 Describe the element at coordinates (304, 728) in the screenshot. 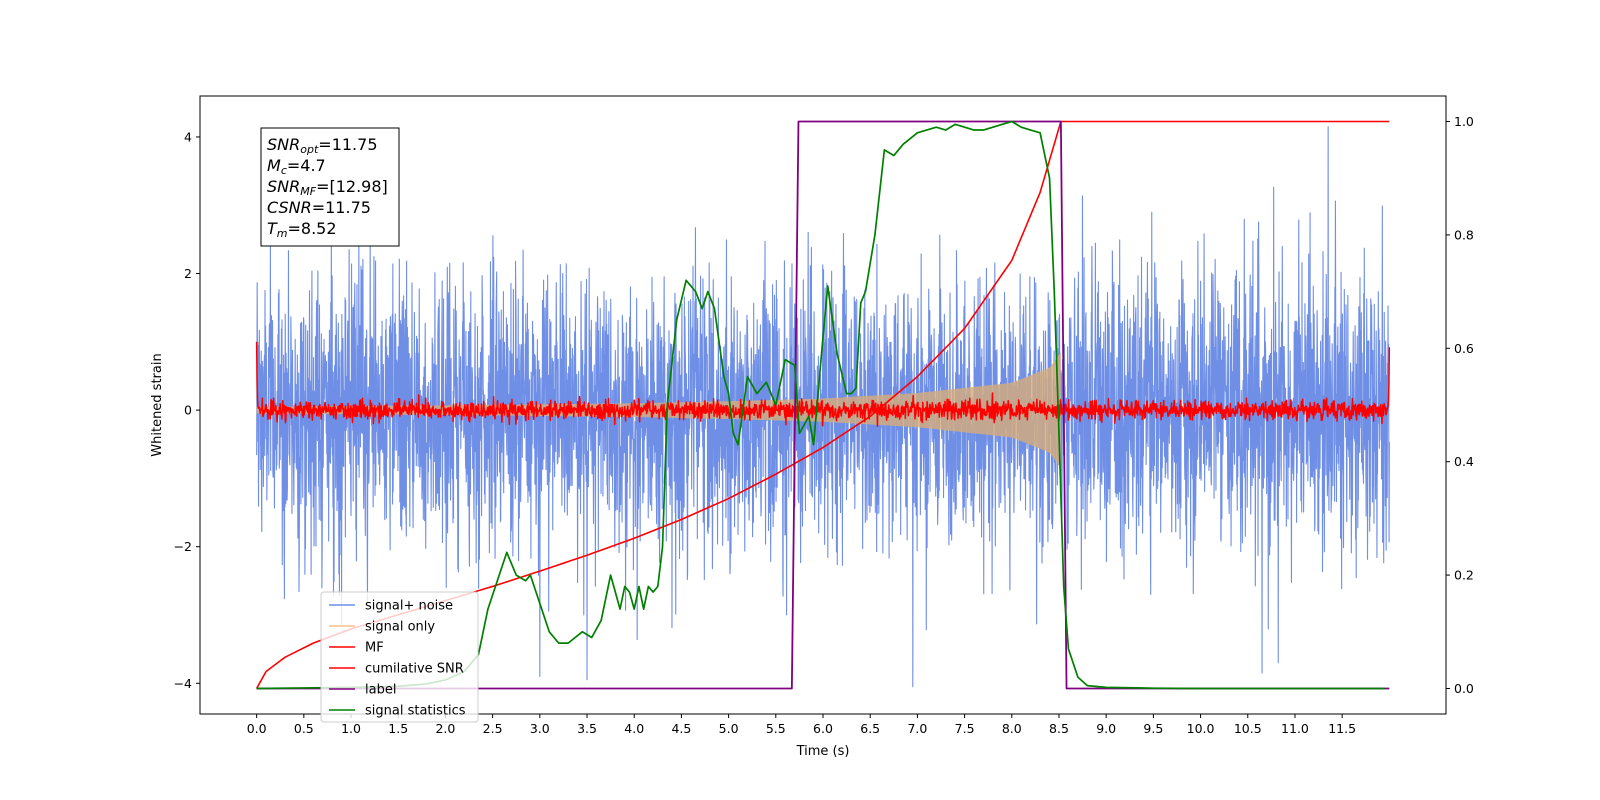

I see `x-tick-label: 0.5` at that location.